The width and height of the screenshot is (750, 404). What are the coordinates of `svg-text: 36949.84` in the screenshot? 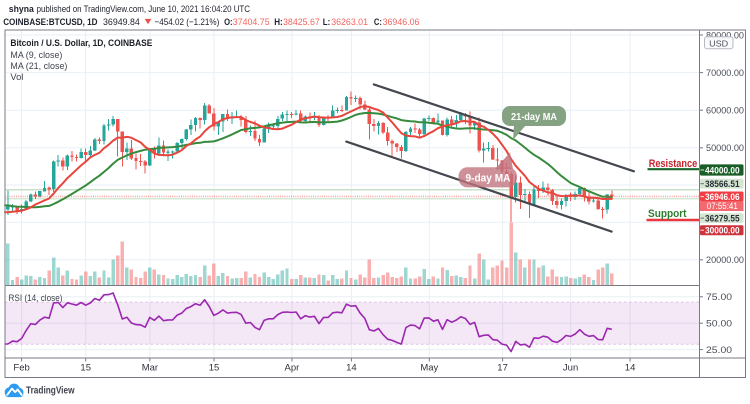 It's located at (121, 22).